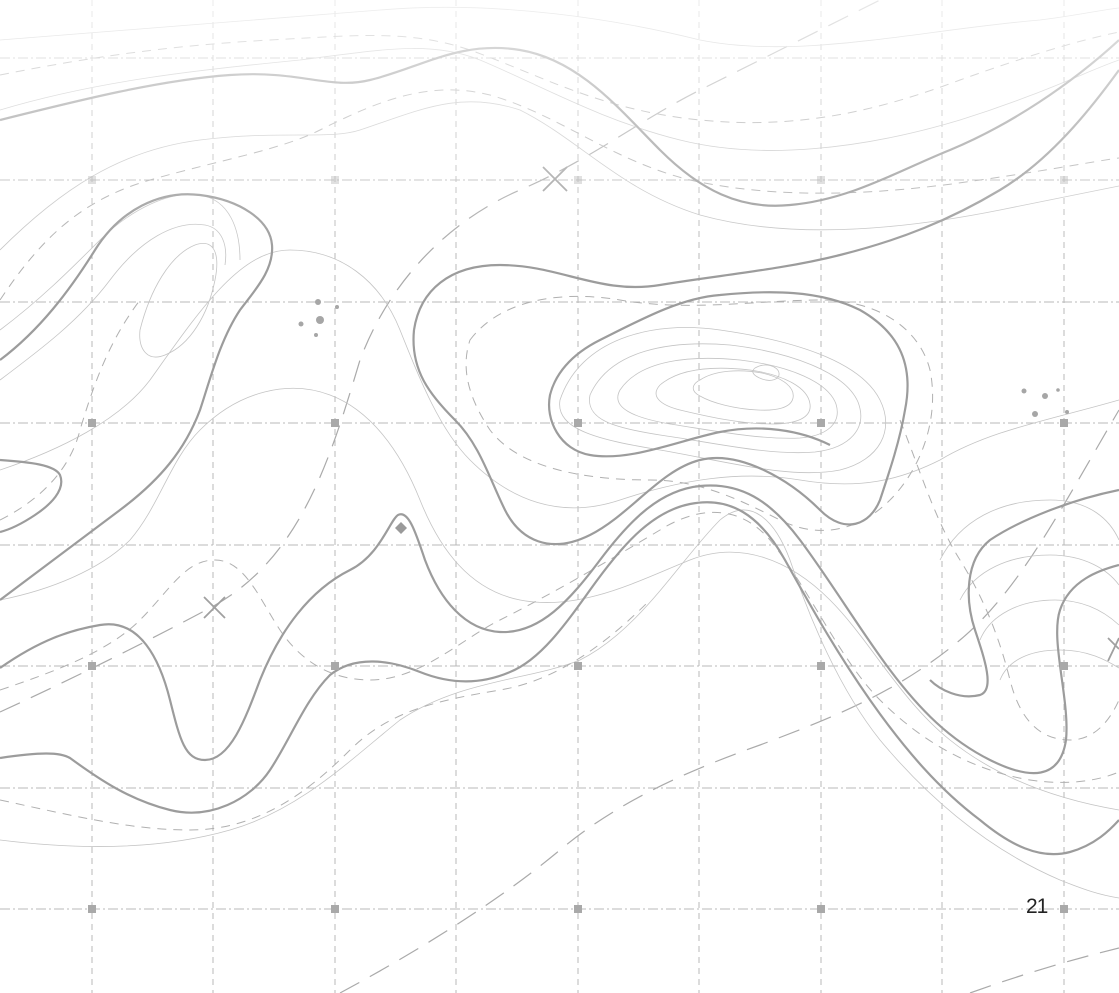 Image resolution: width=1119 pixels, height=993 pixels. Describe the element at coordinates (1037, 906) in the screenshot. I see `page-number: 21` at that location.